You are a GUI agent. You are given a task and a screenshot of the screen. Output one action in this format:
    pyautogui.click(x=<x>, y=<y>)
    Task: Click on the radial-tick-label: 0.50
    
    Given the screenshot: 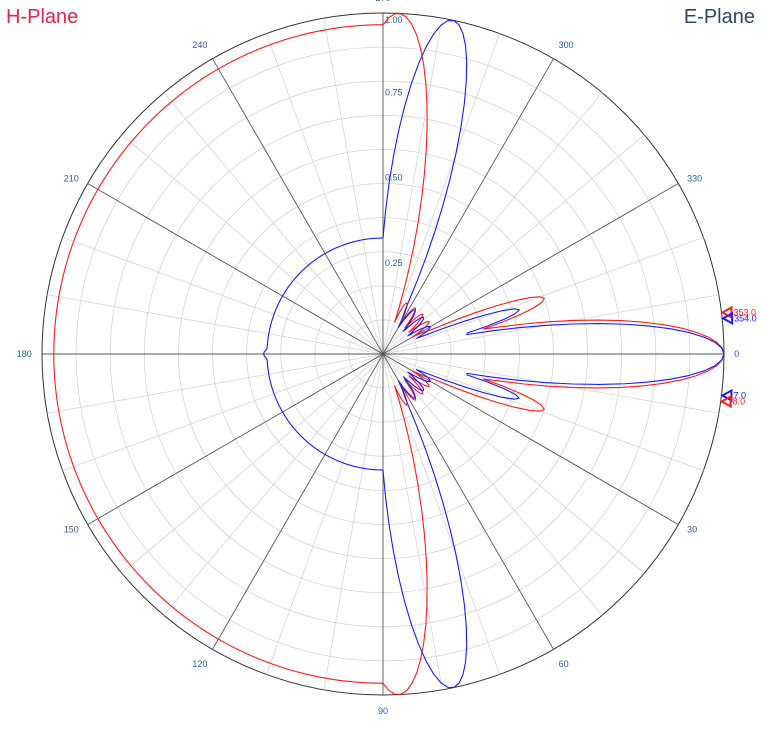 What is the action you would take?
    pyautogui.click(x=394, y=178)
    